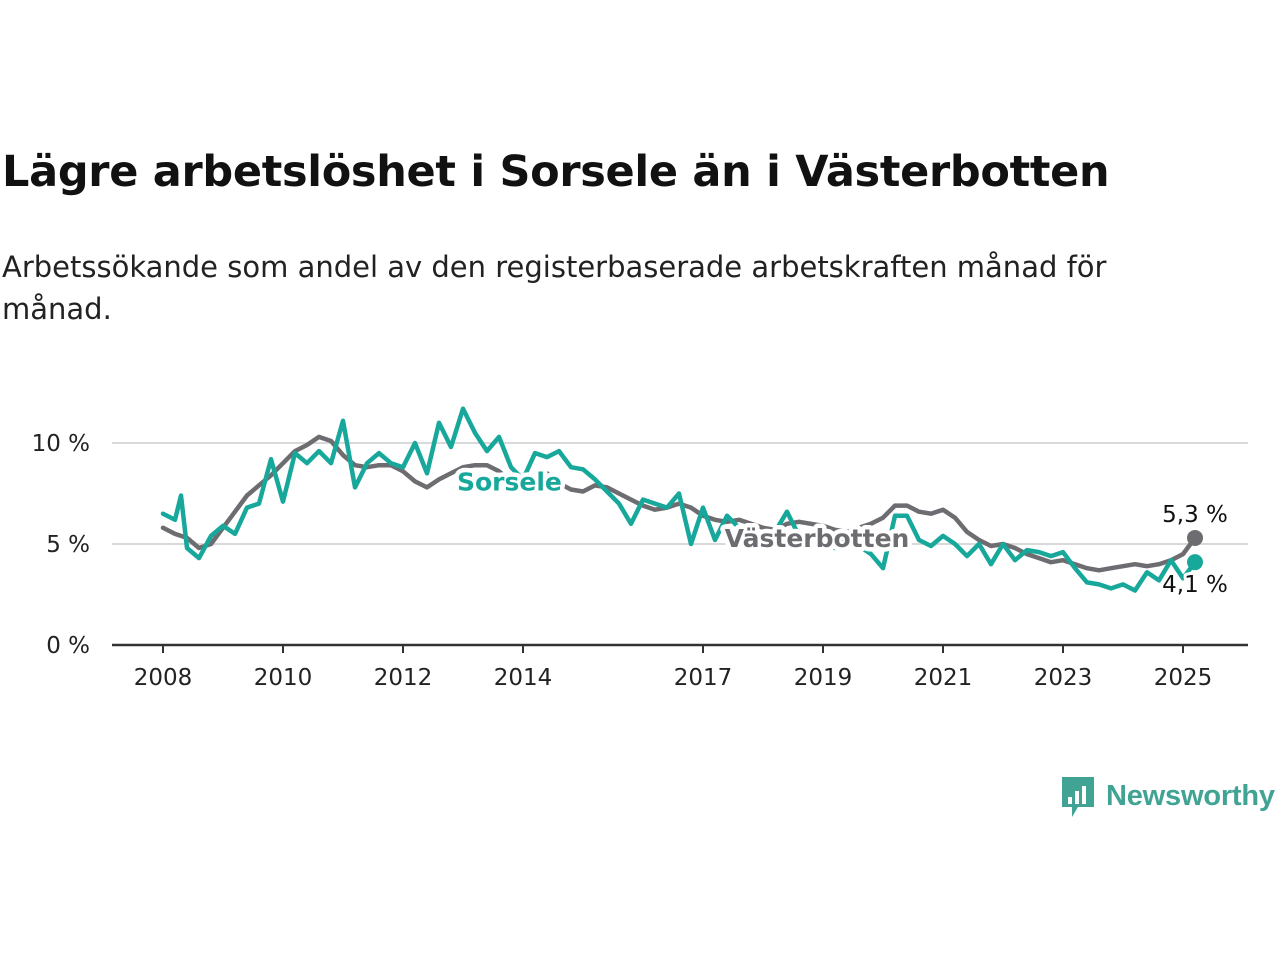 This screenshot has height=960, width=1280. What do you see at coordinates (61, 444) in the screenshot?
I see `y-tick-label: 10 %` at bounding box center [61, 444].